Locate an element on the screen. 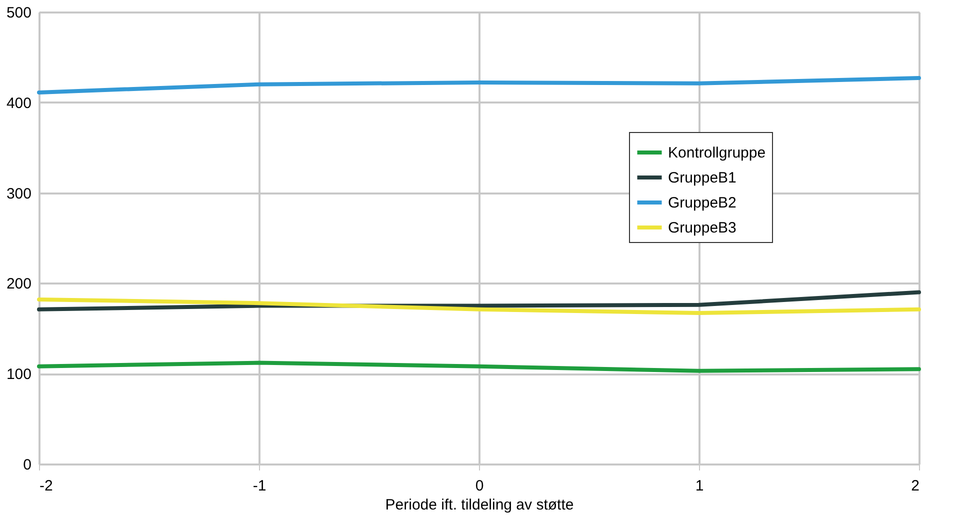 The height and width of the screenshot is (532, 957). x-tick-label: -1 is located at coordinates (259, 486).